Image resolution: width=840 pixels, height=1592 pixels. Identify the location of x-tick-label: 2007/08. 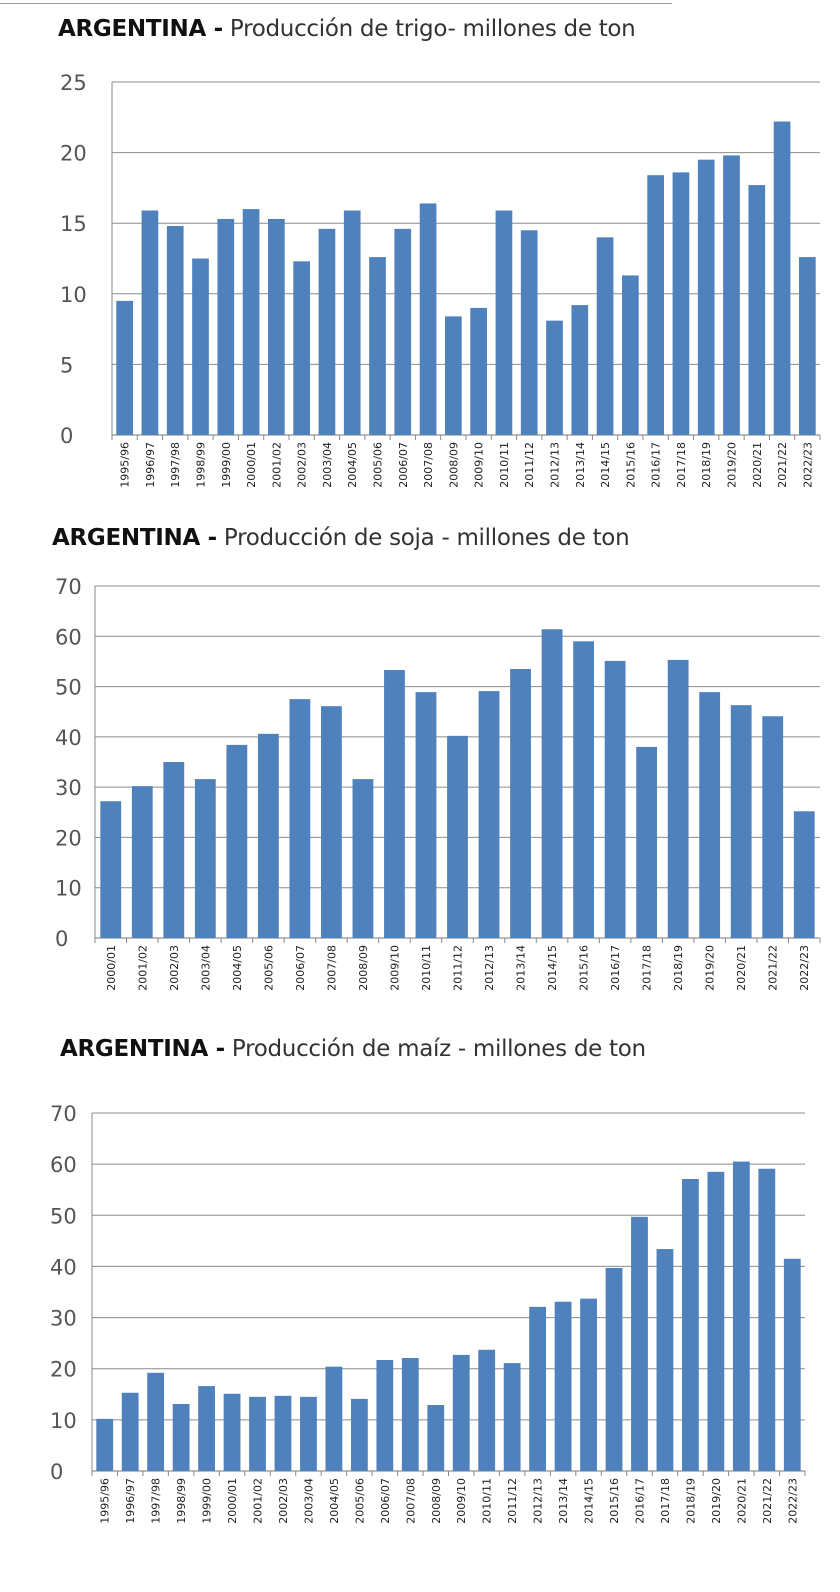
(331, 968).